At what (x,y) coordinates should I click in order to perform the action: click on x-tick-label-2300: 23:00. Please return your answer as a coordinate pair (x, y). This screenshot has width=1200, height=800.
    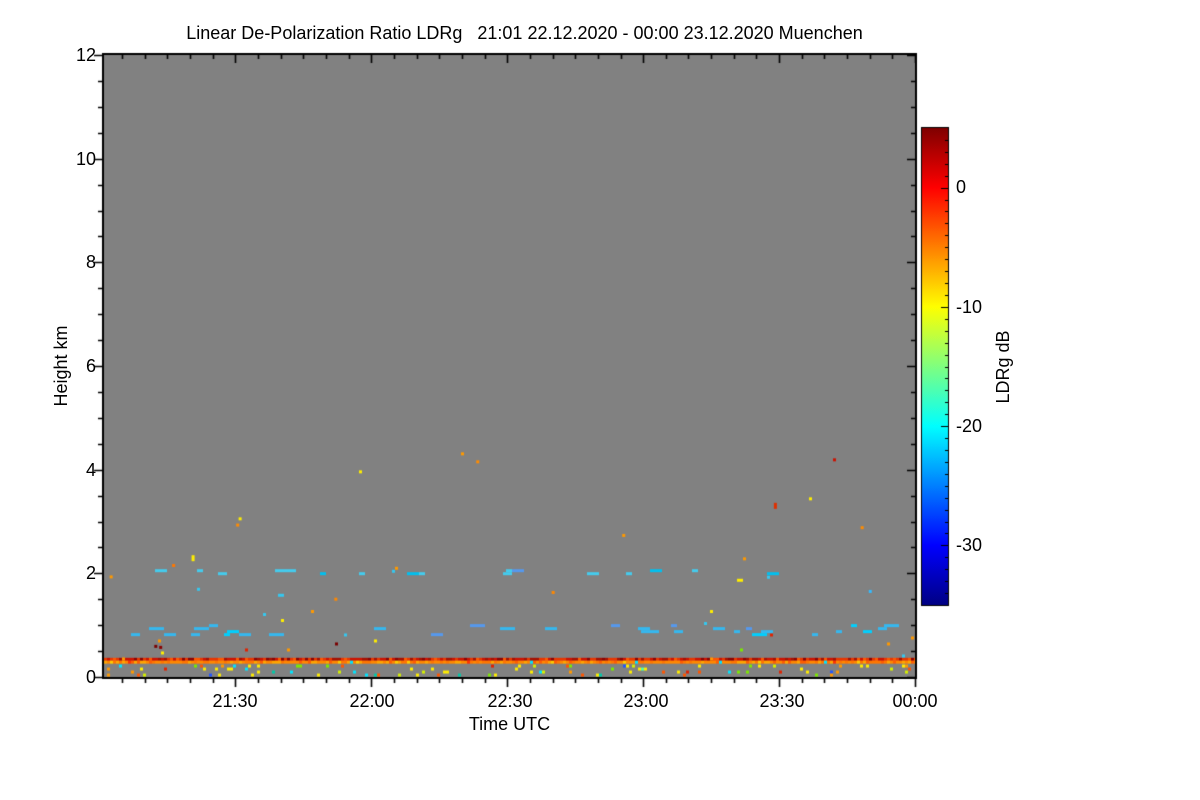
    Looking at the image, I should click on (646, 701).